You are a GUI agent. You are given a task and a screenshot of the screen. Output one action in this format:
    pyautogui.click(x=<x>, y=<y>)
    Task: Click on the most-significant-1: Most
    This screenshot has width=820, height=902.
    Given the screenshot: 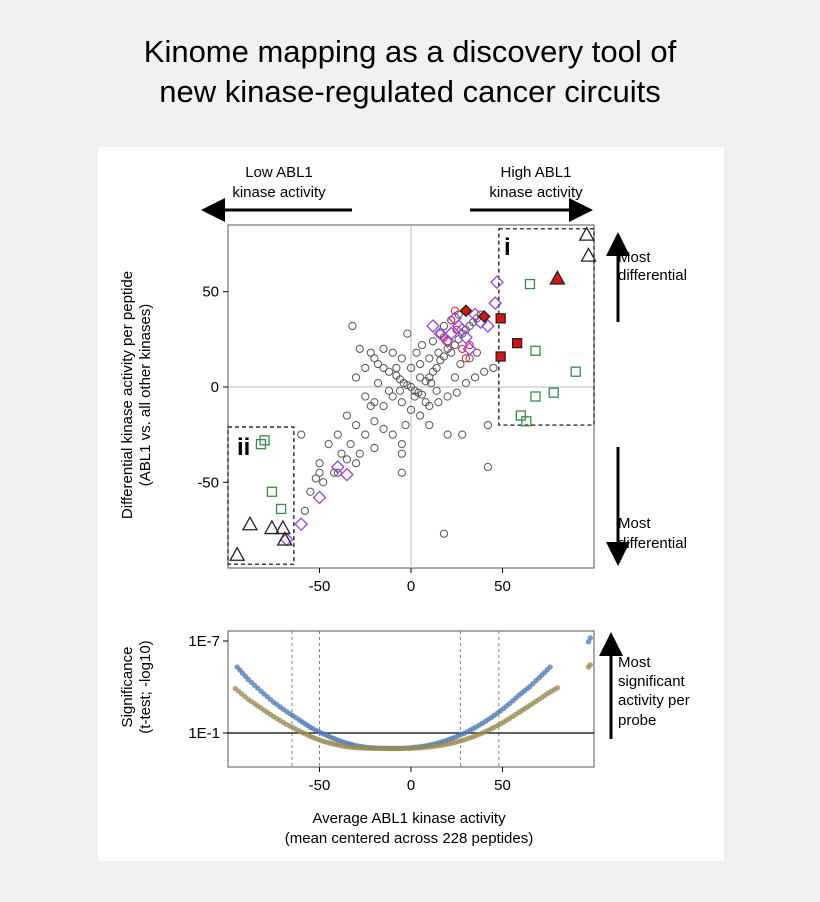 What is the action you would take?
    pyautogui.click(x=634, y=662)
    